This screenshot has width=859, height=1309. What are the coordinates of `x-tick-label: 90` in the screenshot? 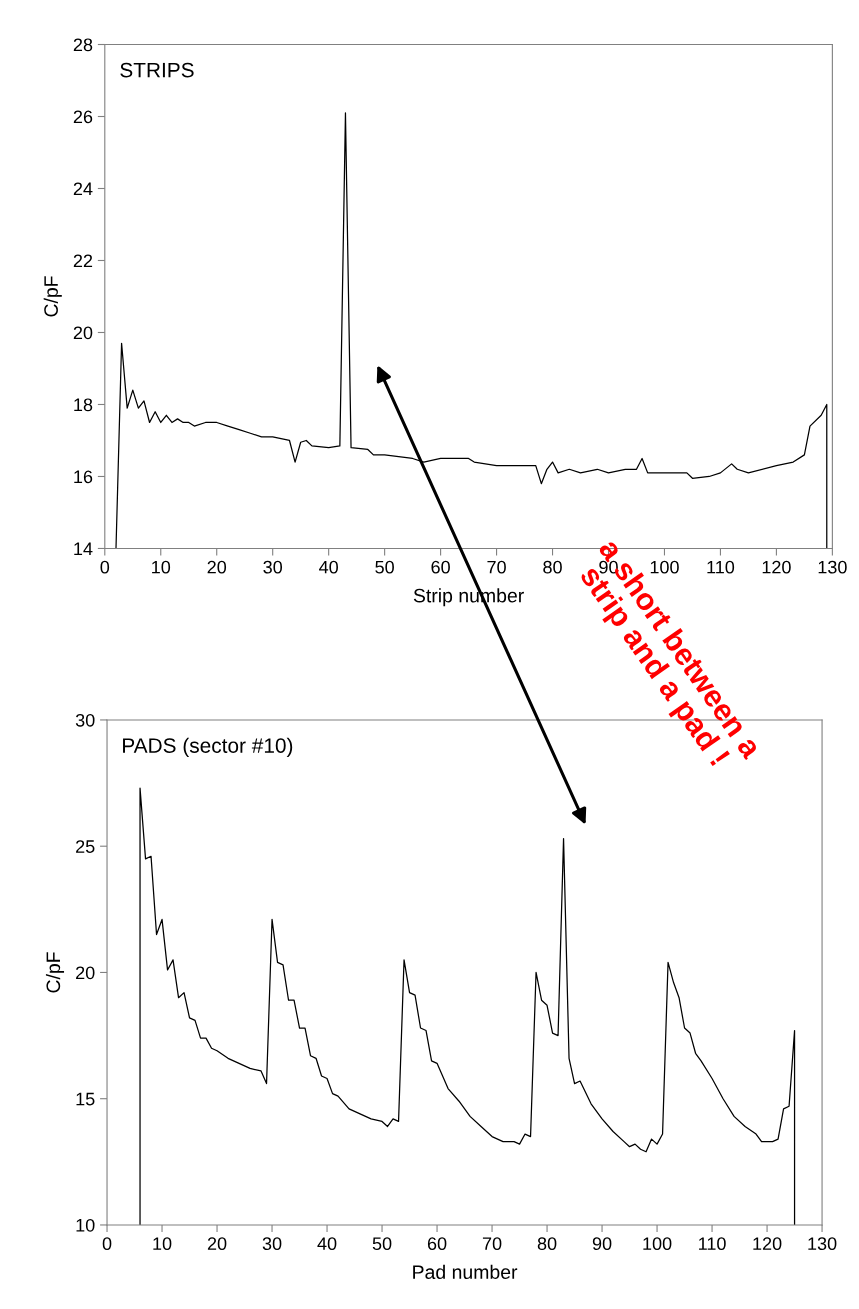 It's located at (602, 1244).